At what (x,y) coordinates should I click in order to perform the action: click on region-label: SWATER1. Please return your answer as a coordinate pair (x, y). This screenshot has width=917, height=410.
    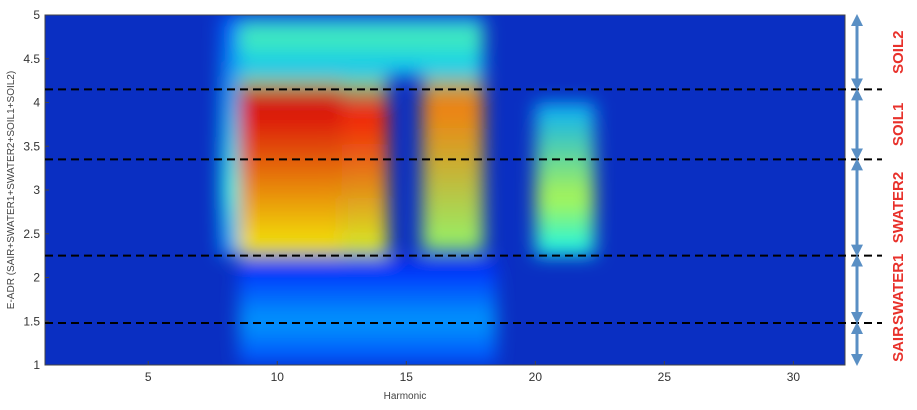
    Looking at the image, I should click on (898, 289).